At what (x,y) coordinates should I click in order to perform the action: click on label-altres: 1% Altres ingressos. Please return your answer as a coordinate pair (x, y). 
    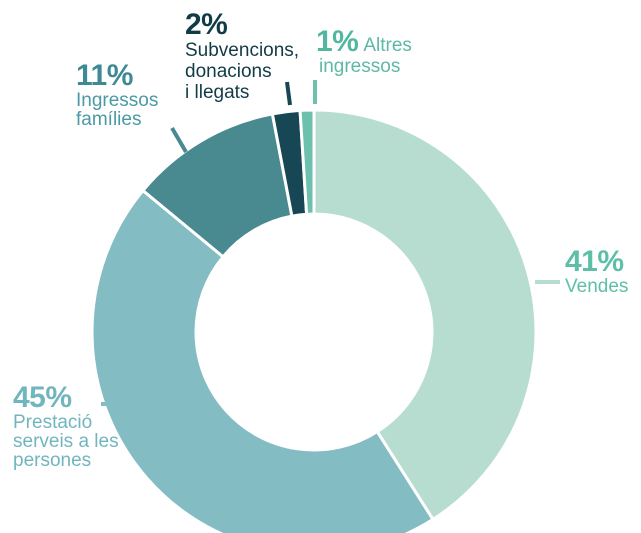
    Looking at the image, I should click on (364, 51).